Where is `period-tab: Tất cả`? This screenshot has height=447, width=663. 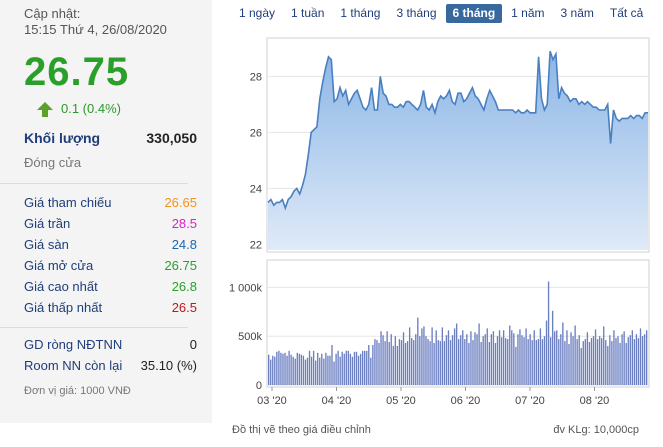 period-tab: Tất cả is located at coordinates (626, 13).